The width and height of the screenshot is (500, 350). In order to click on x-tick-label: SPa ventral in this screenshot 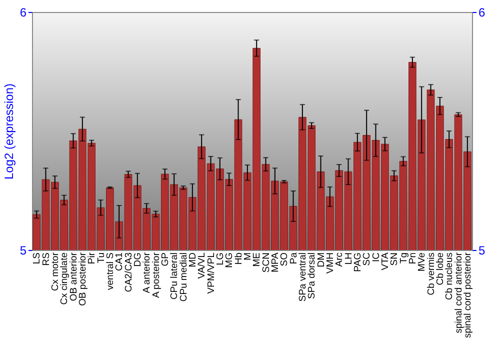, I will do `click(302, 277)`.